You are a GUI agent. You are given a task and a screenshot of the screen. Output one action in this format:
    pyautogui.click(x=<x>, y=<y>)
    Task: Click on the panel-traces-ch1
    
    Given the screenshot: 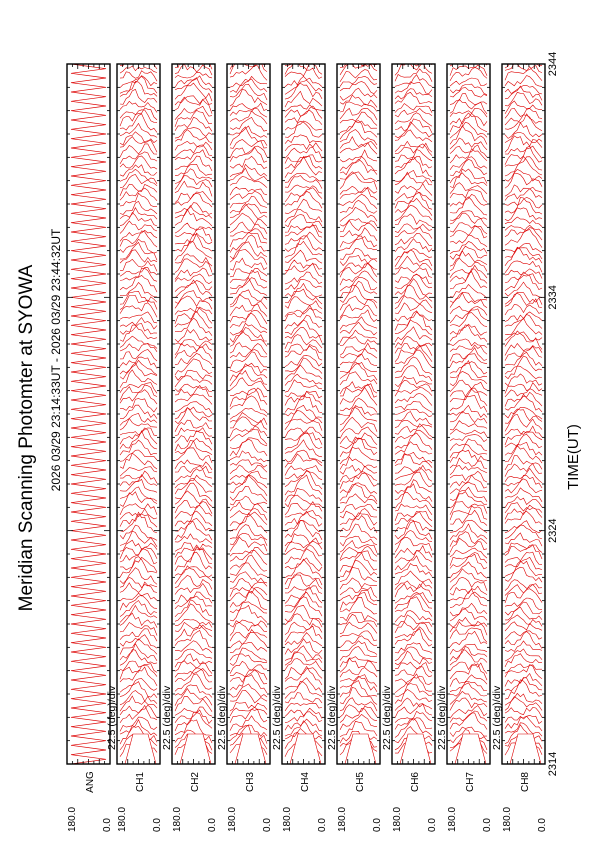 What is the action you would take?
    pyautogui.click(x=138, y=414)
    